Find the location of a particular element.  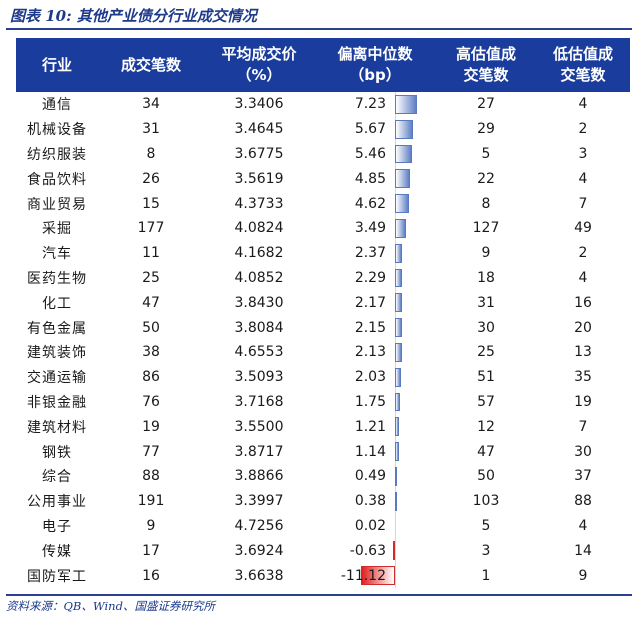

avg-price-cell: 4.7256 is located at coordinates (259, 525).